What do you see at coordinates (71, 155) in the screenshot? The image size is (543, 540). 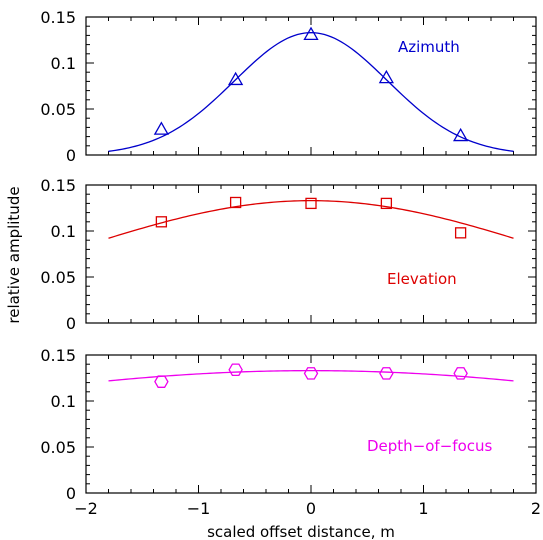 I see `azimuth-y-tick-label: 0` at bounding box center [71, 155].